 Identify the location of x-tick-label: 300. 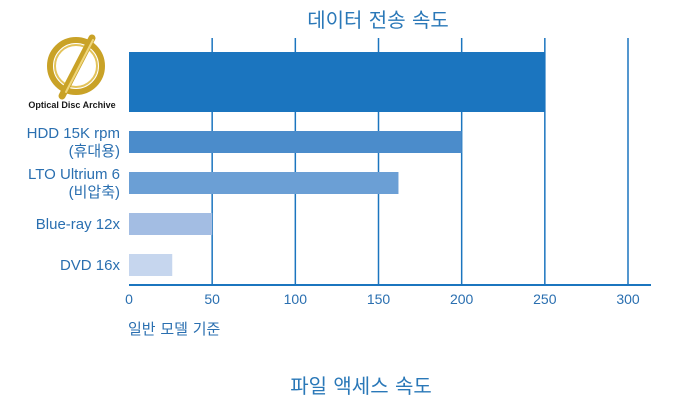
(628, 299).